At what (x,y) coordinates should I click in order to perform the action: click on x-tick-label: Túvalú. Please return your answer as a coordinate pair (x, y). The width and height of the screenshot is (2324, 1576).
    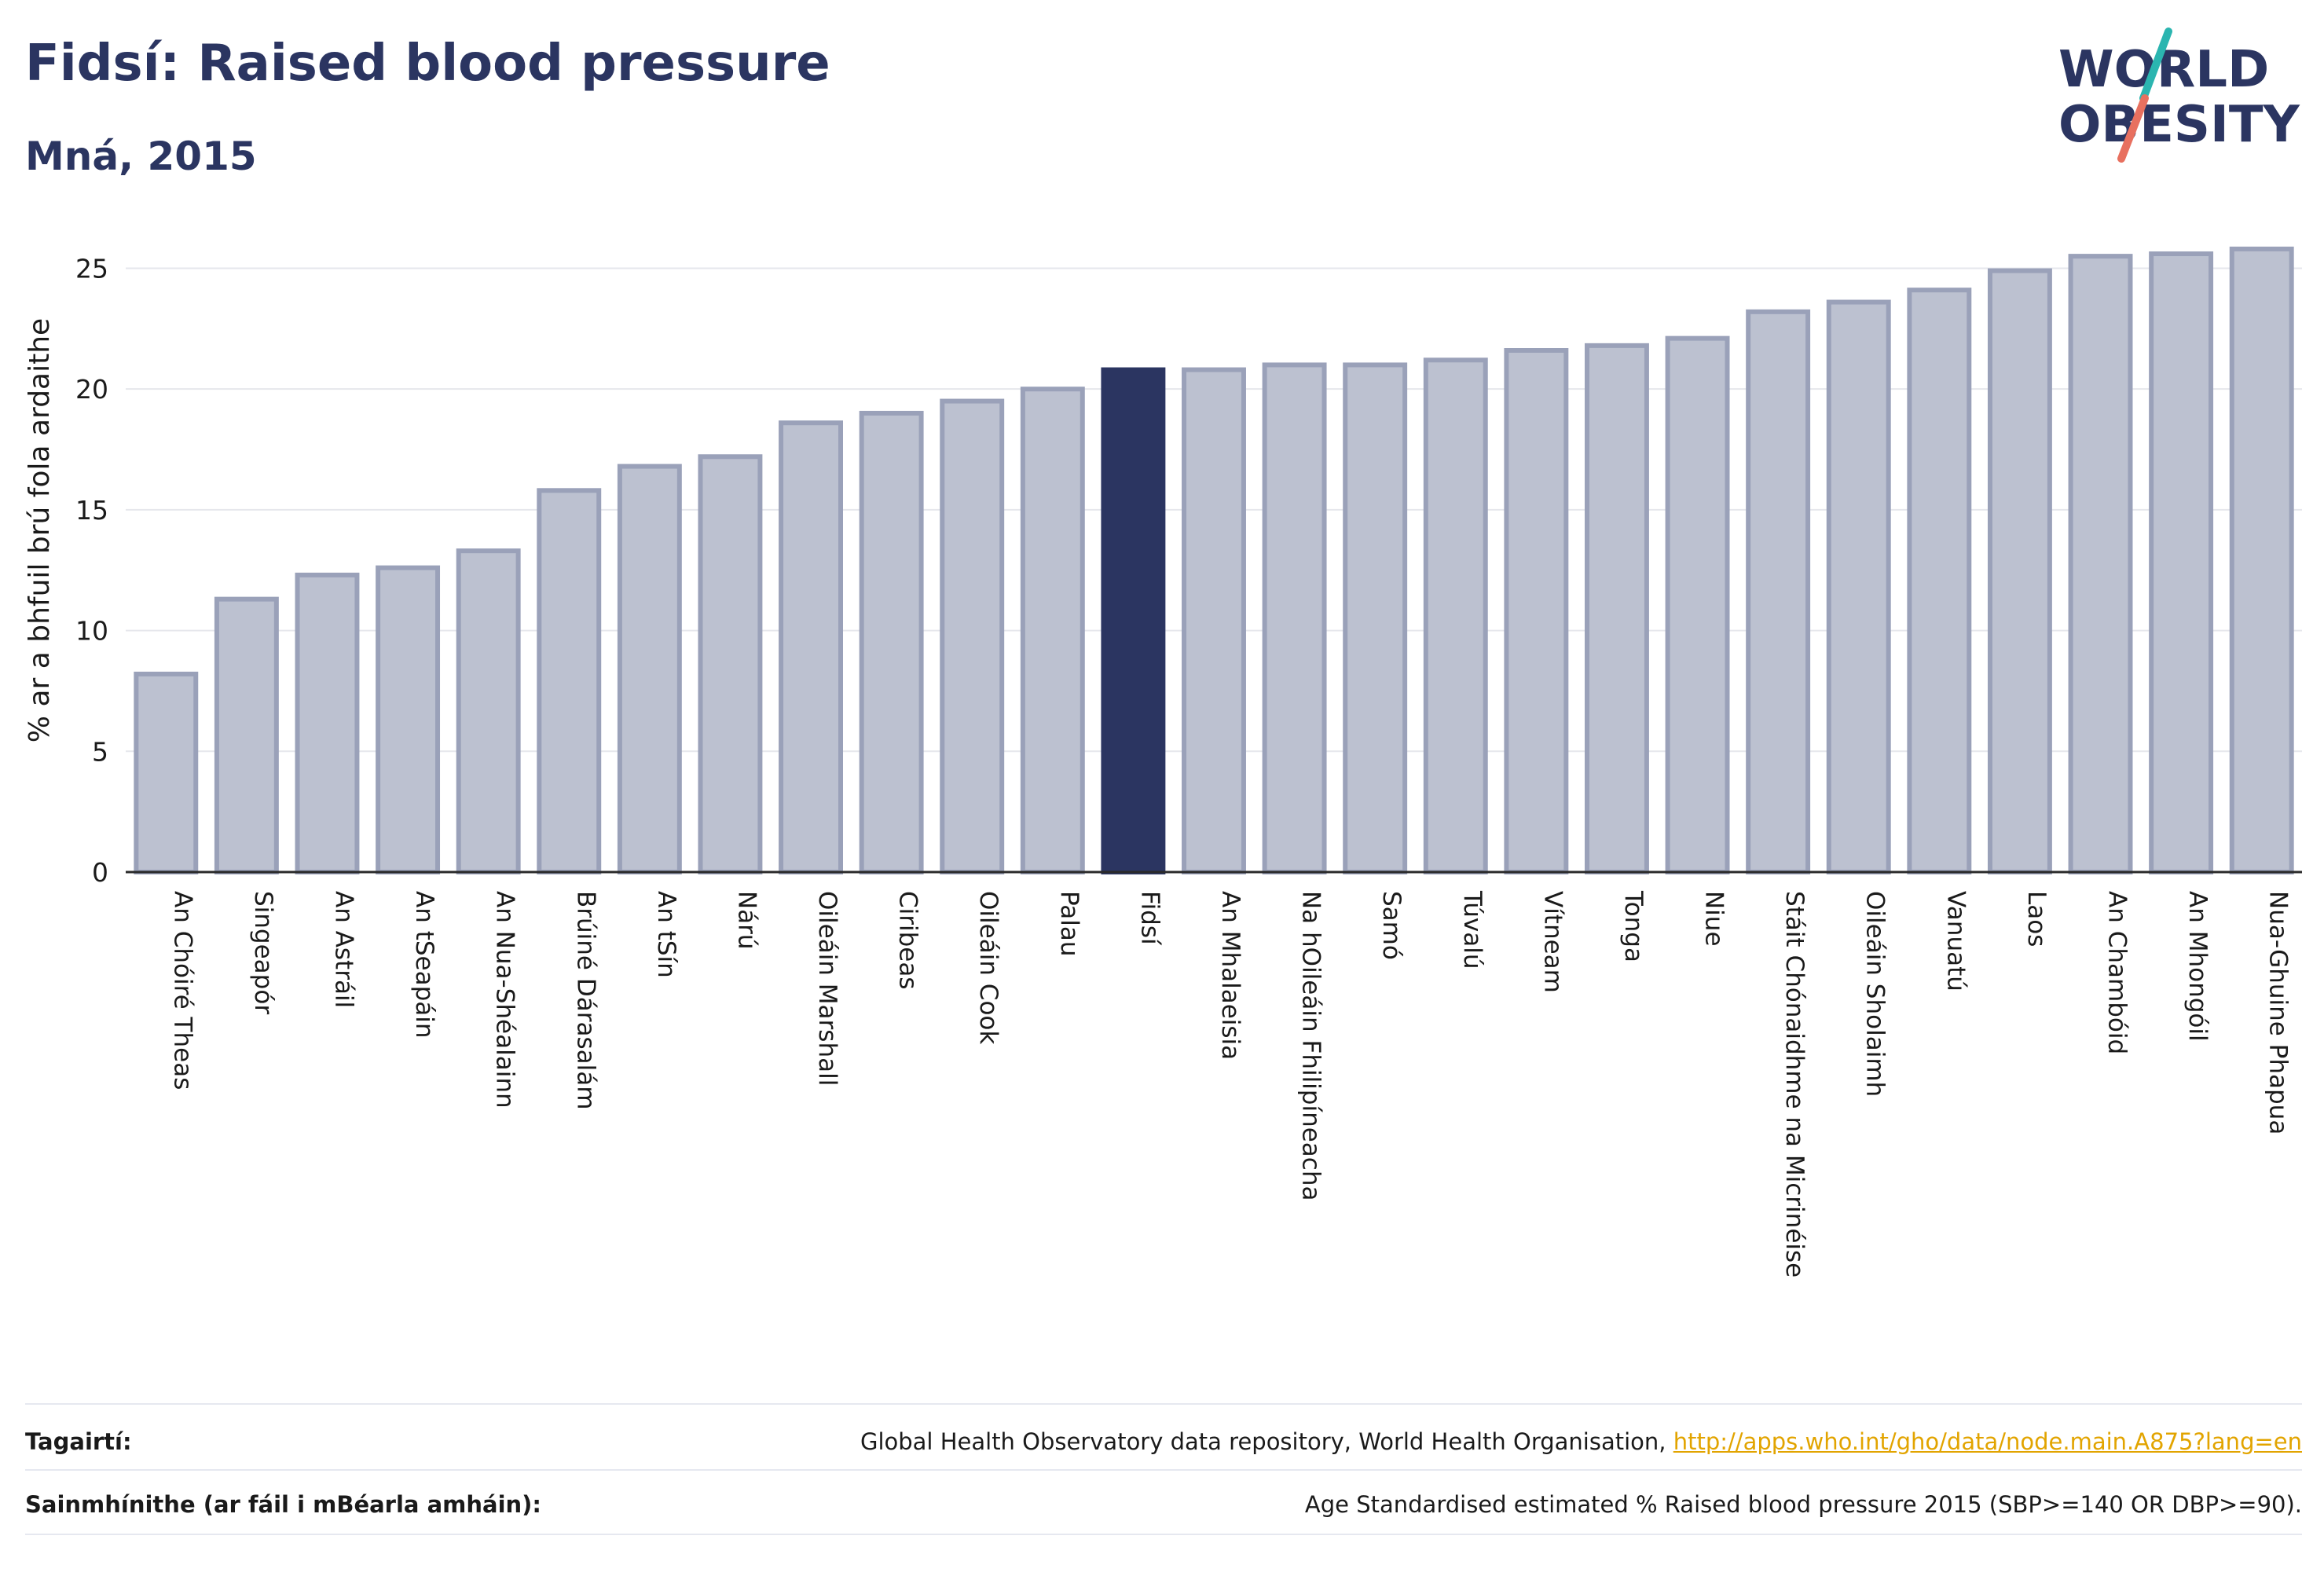
    Looking at the image, I should click on (1472, 929).